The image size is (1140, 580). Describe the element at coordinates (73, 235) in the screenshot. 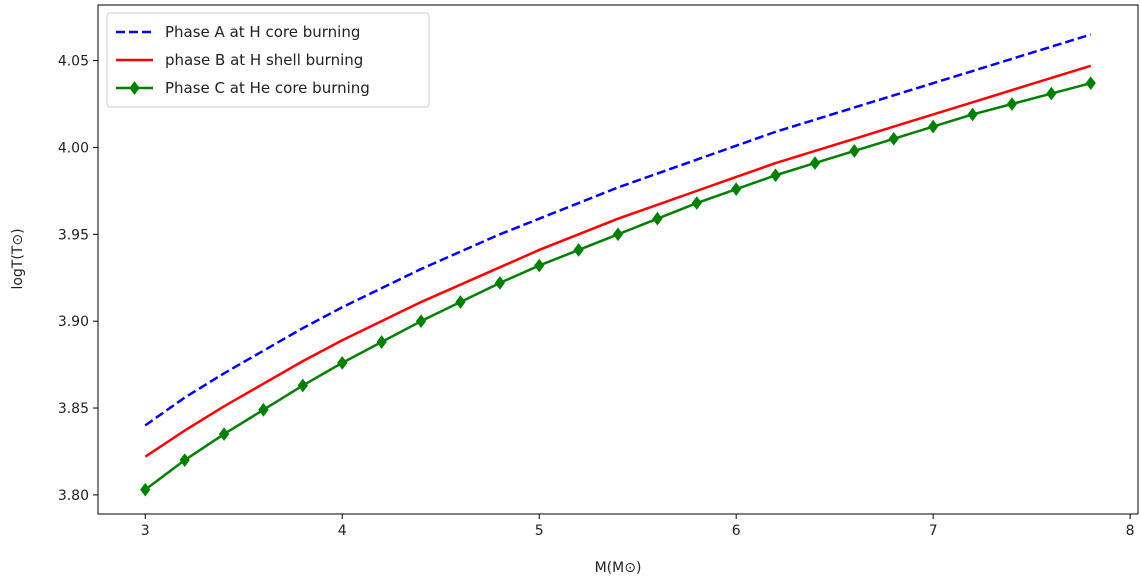

I see `y-tick-label: 3.95` at that location.